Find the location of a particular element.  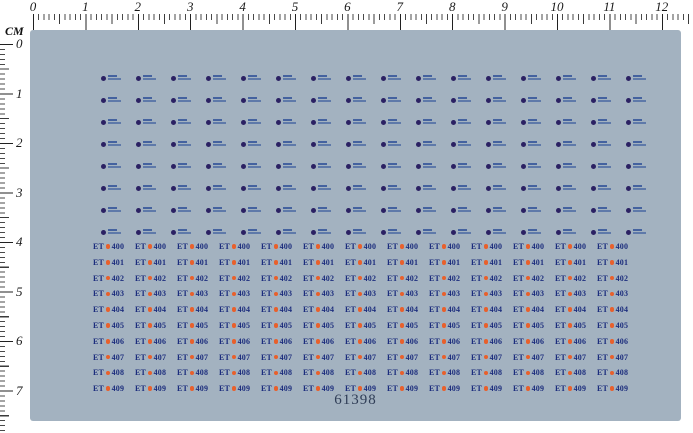

et-number: 402 is located at coordinates (244, 278).